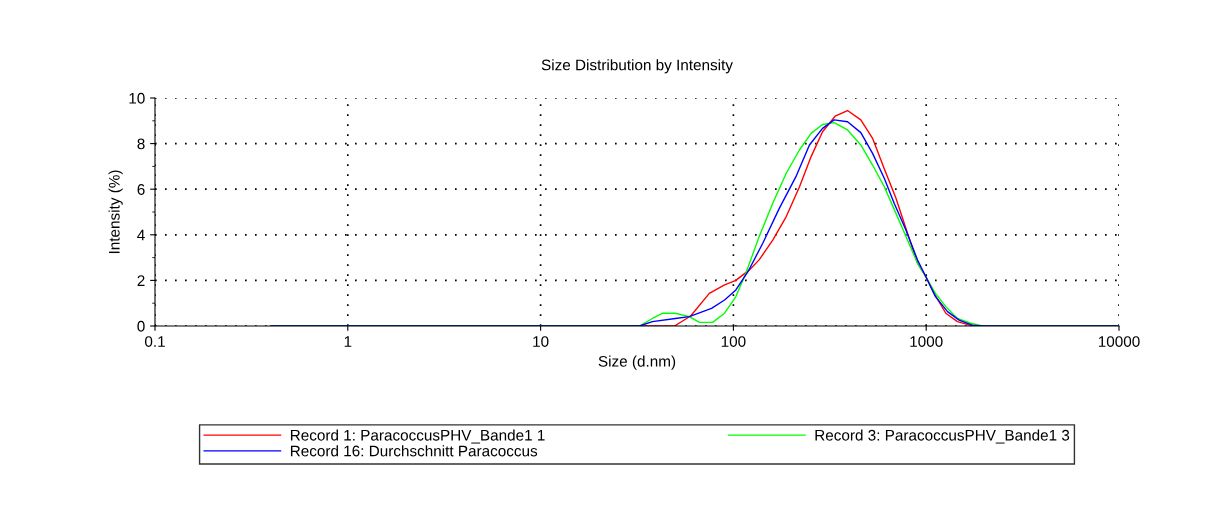 The width and height of the screenshot is (1211, 519). I want to click on y-tick-label: 8, so click(141, 144).